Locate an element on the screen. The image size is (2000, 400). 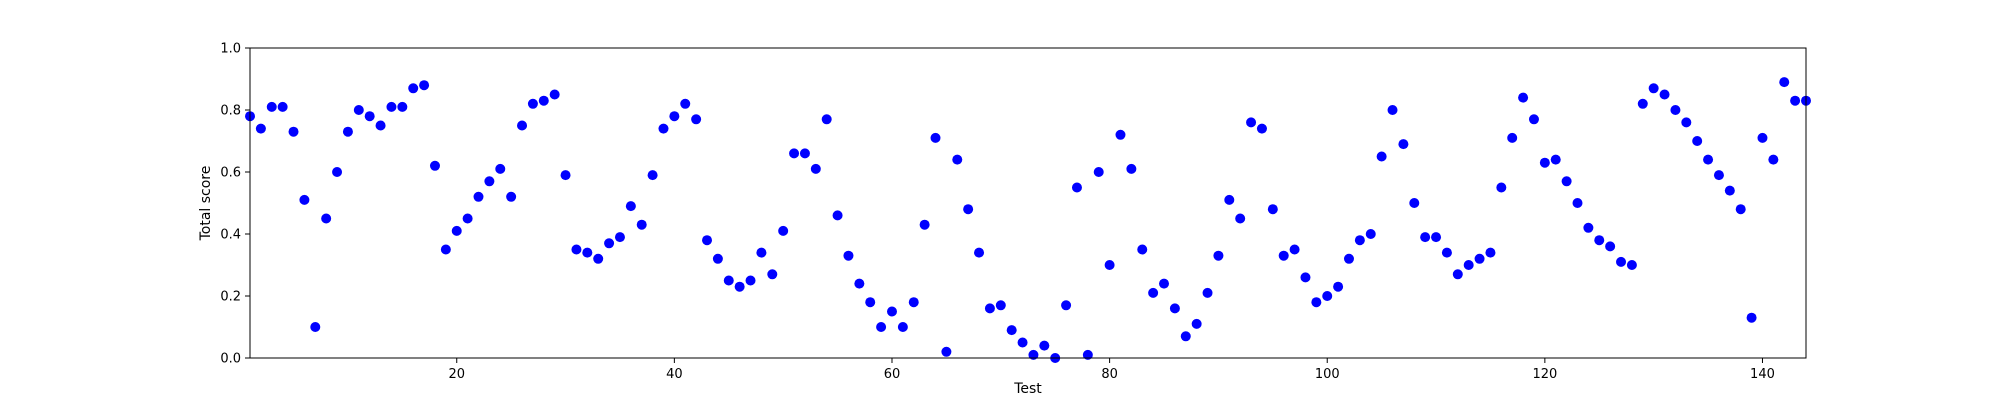
y-tick-label: 0.6 is located at coordinates (230, 173).